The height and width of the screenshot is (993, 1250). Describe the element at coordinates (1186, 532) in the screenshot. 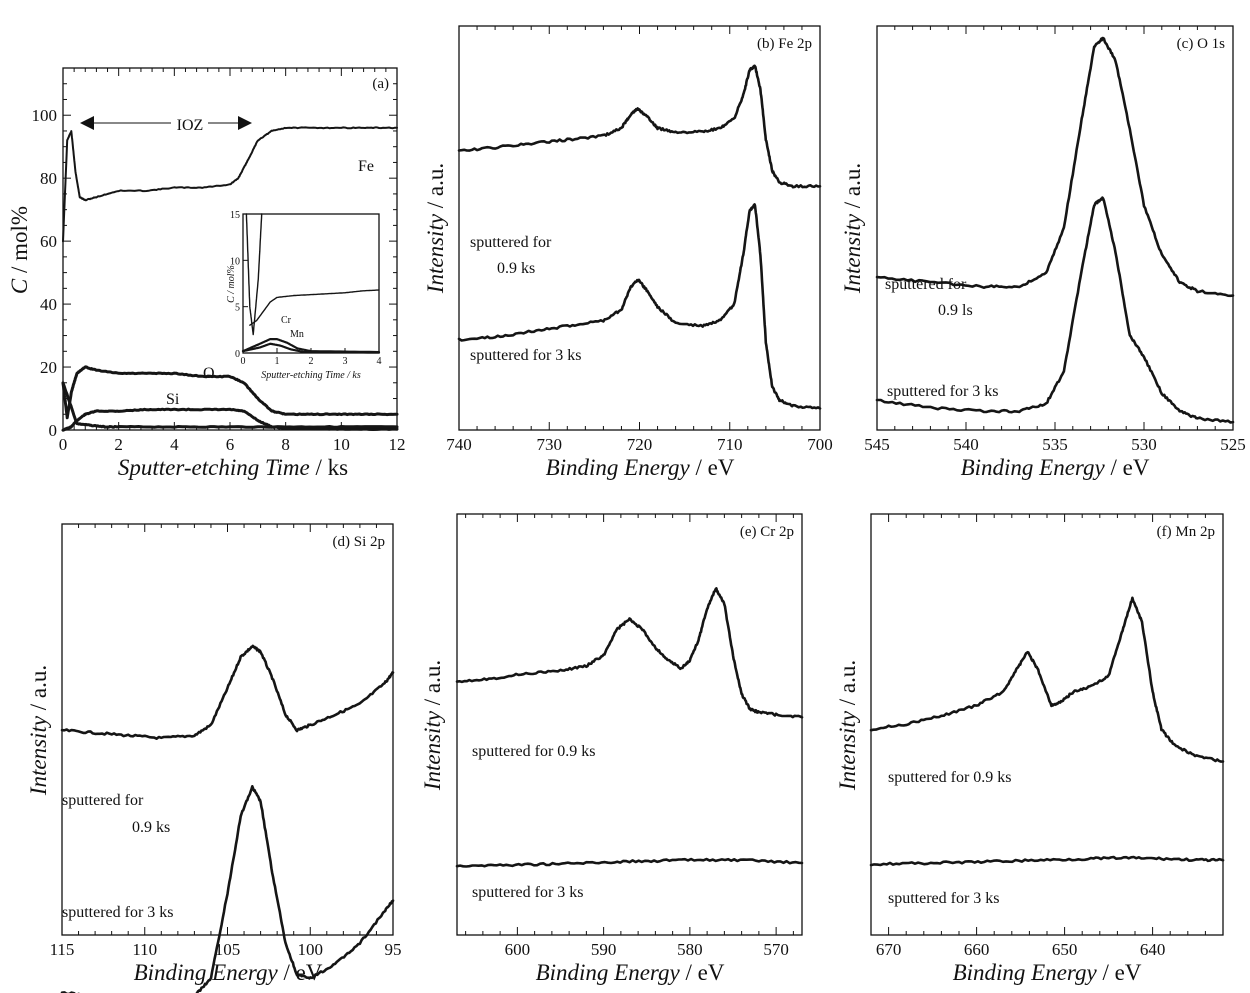

I see `panel-label: (f) Mn 2p` at that location.